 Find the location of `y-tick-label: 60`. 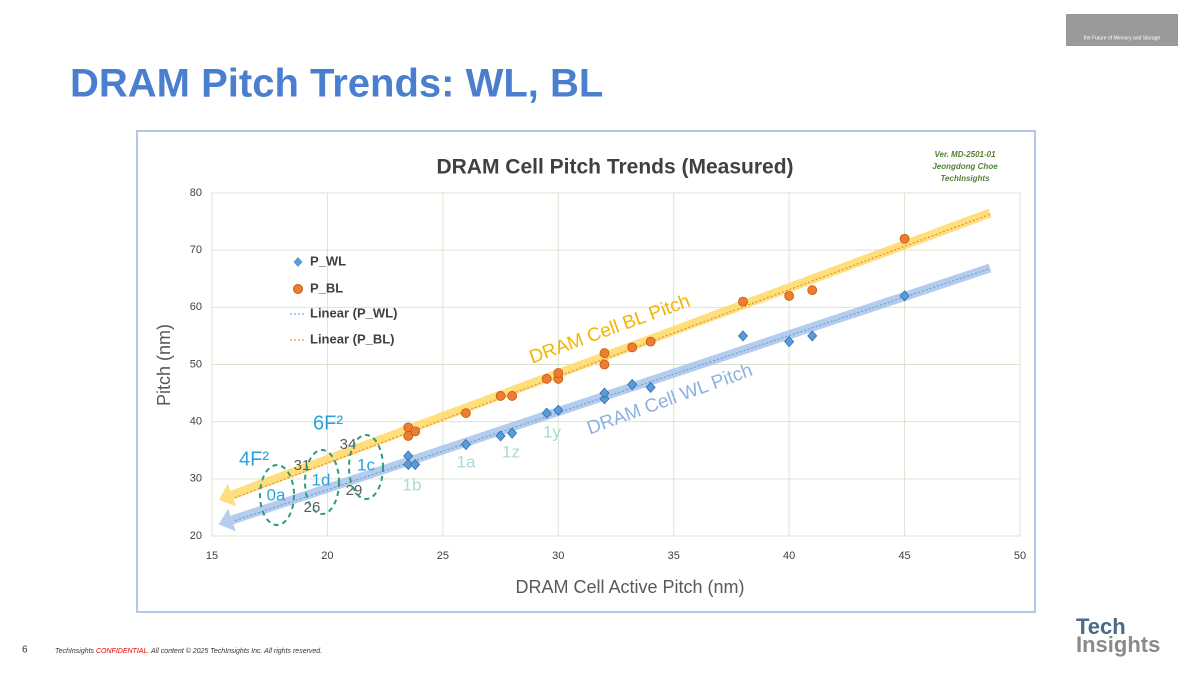

y-tick-label: 60 is located at coordinates (196, 307).